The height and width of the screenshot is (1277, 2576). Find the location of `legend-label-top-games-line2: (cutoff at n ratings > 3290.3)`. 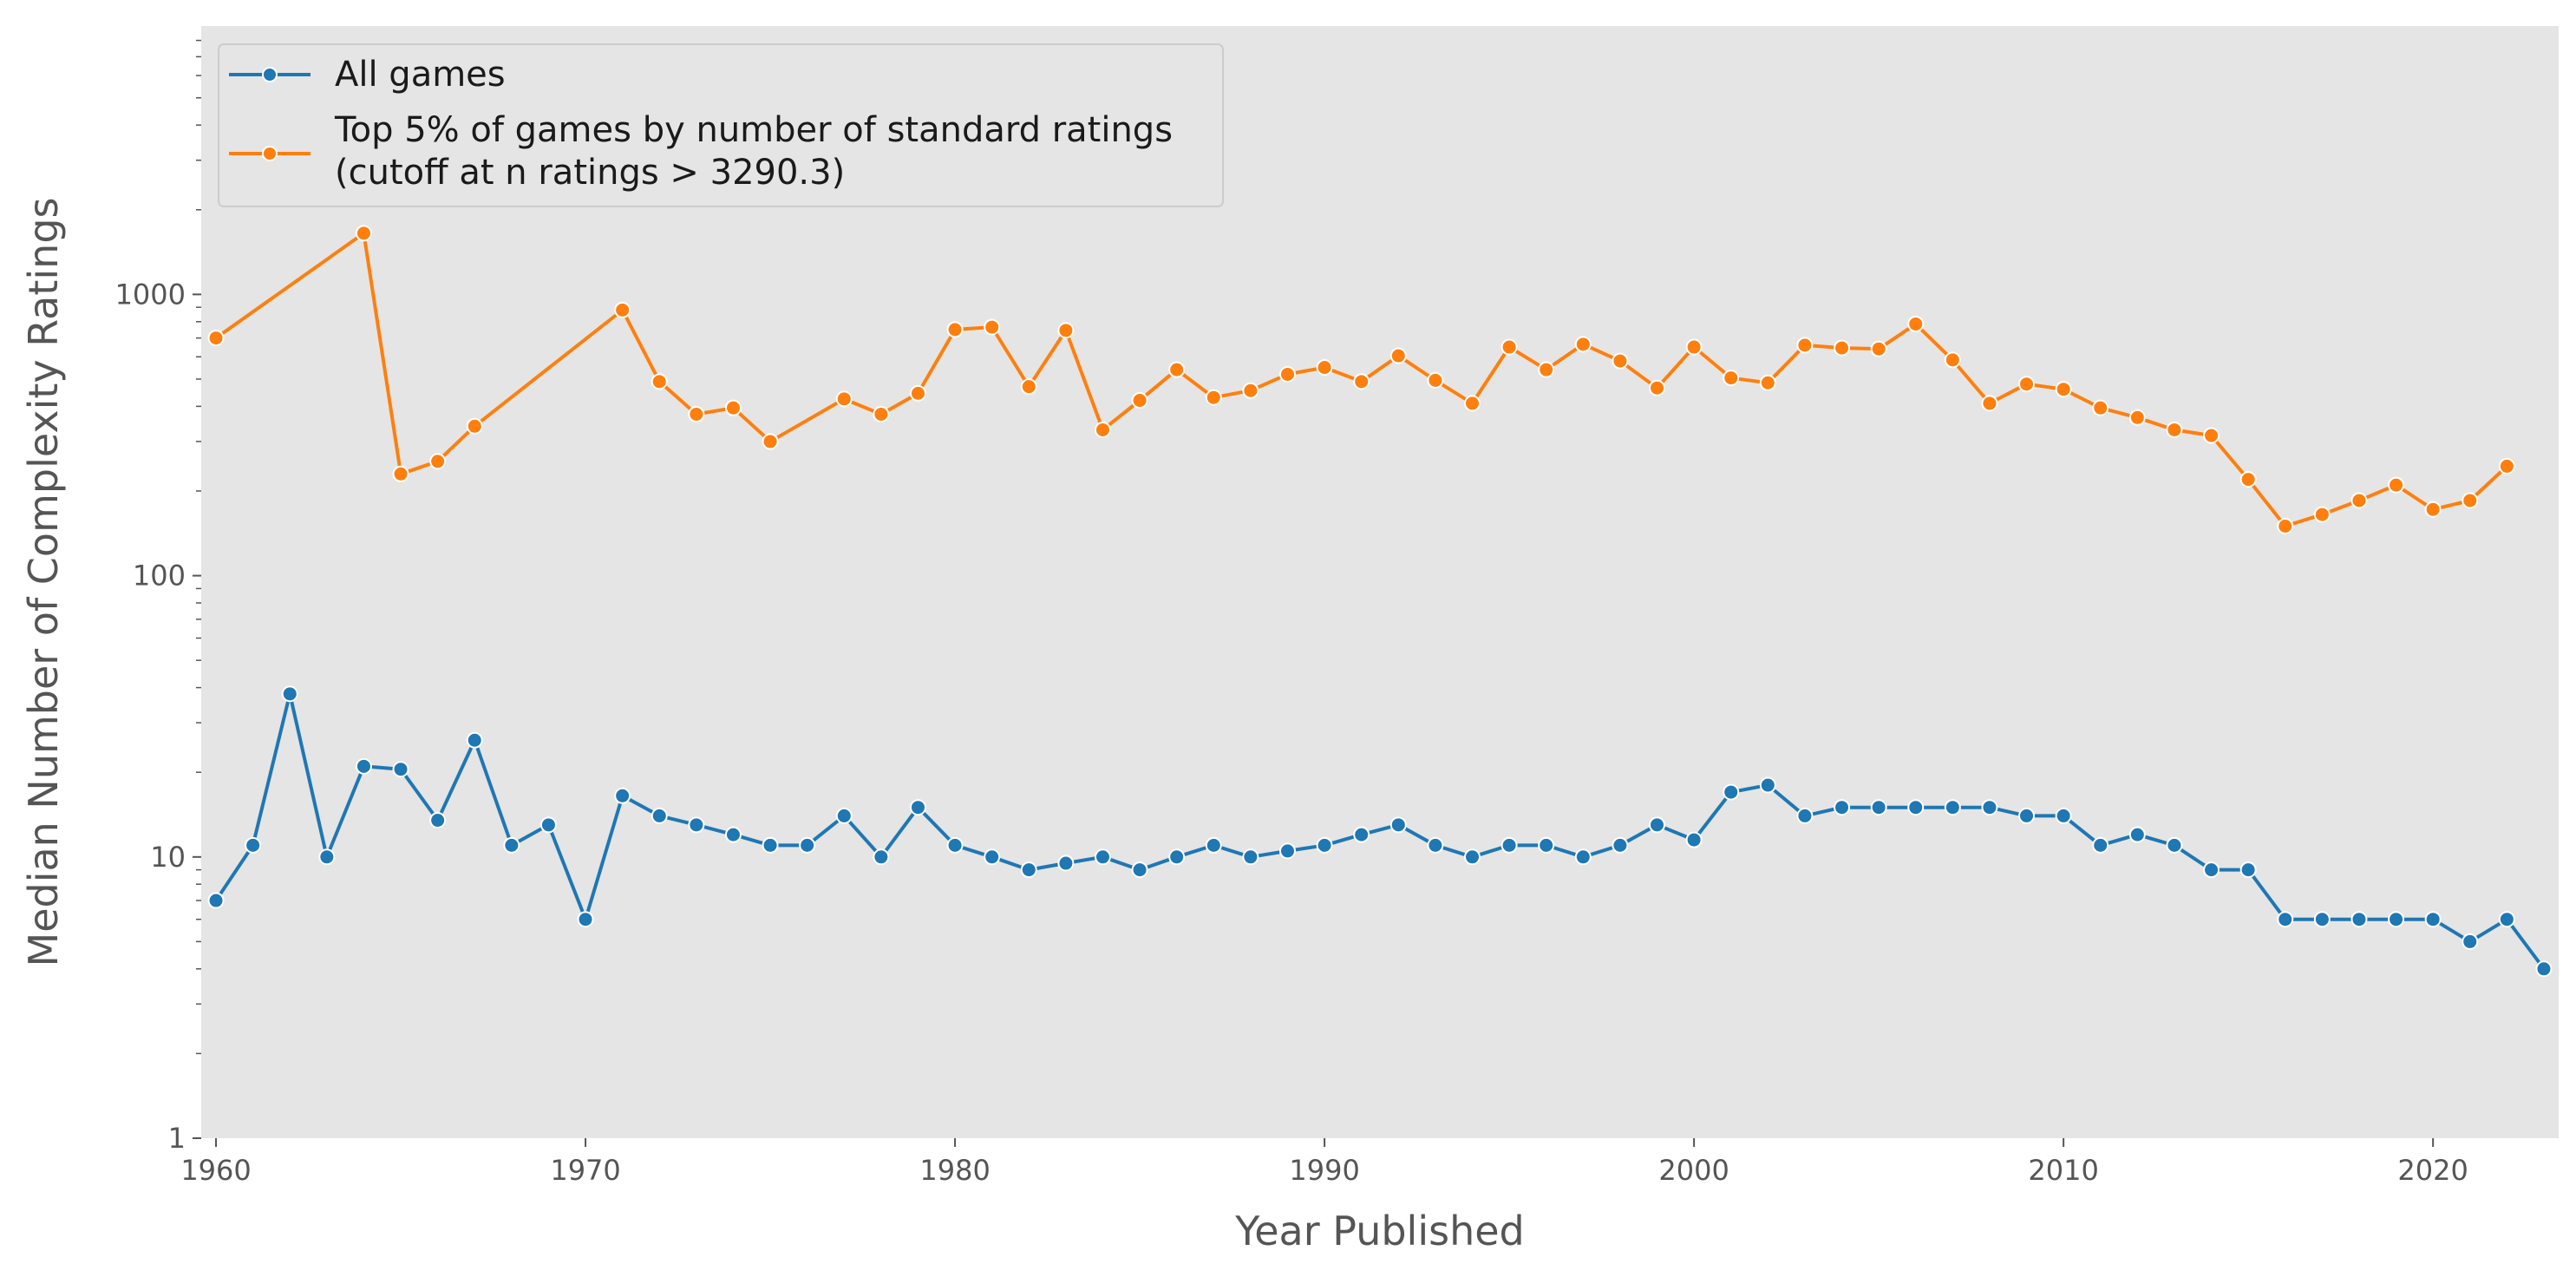

legend-label-top-games-line2: (cutoff at n ratings > 3290.3) is located at coordinates (590, 173).